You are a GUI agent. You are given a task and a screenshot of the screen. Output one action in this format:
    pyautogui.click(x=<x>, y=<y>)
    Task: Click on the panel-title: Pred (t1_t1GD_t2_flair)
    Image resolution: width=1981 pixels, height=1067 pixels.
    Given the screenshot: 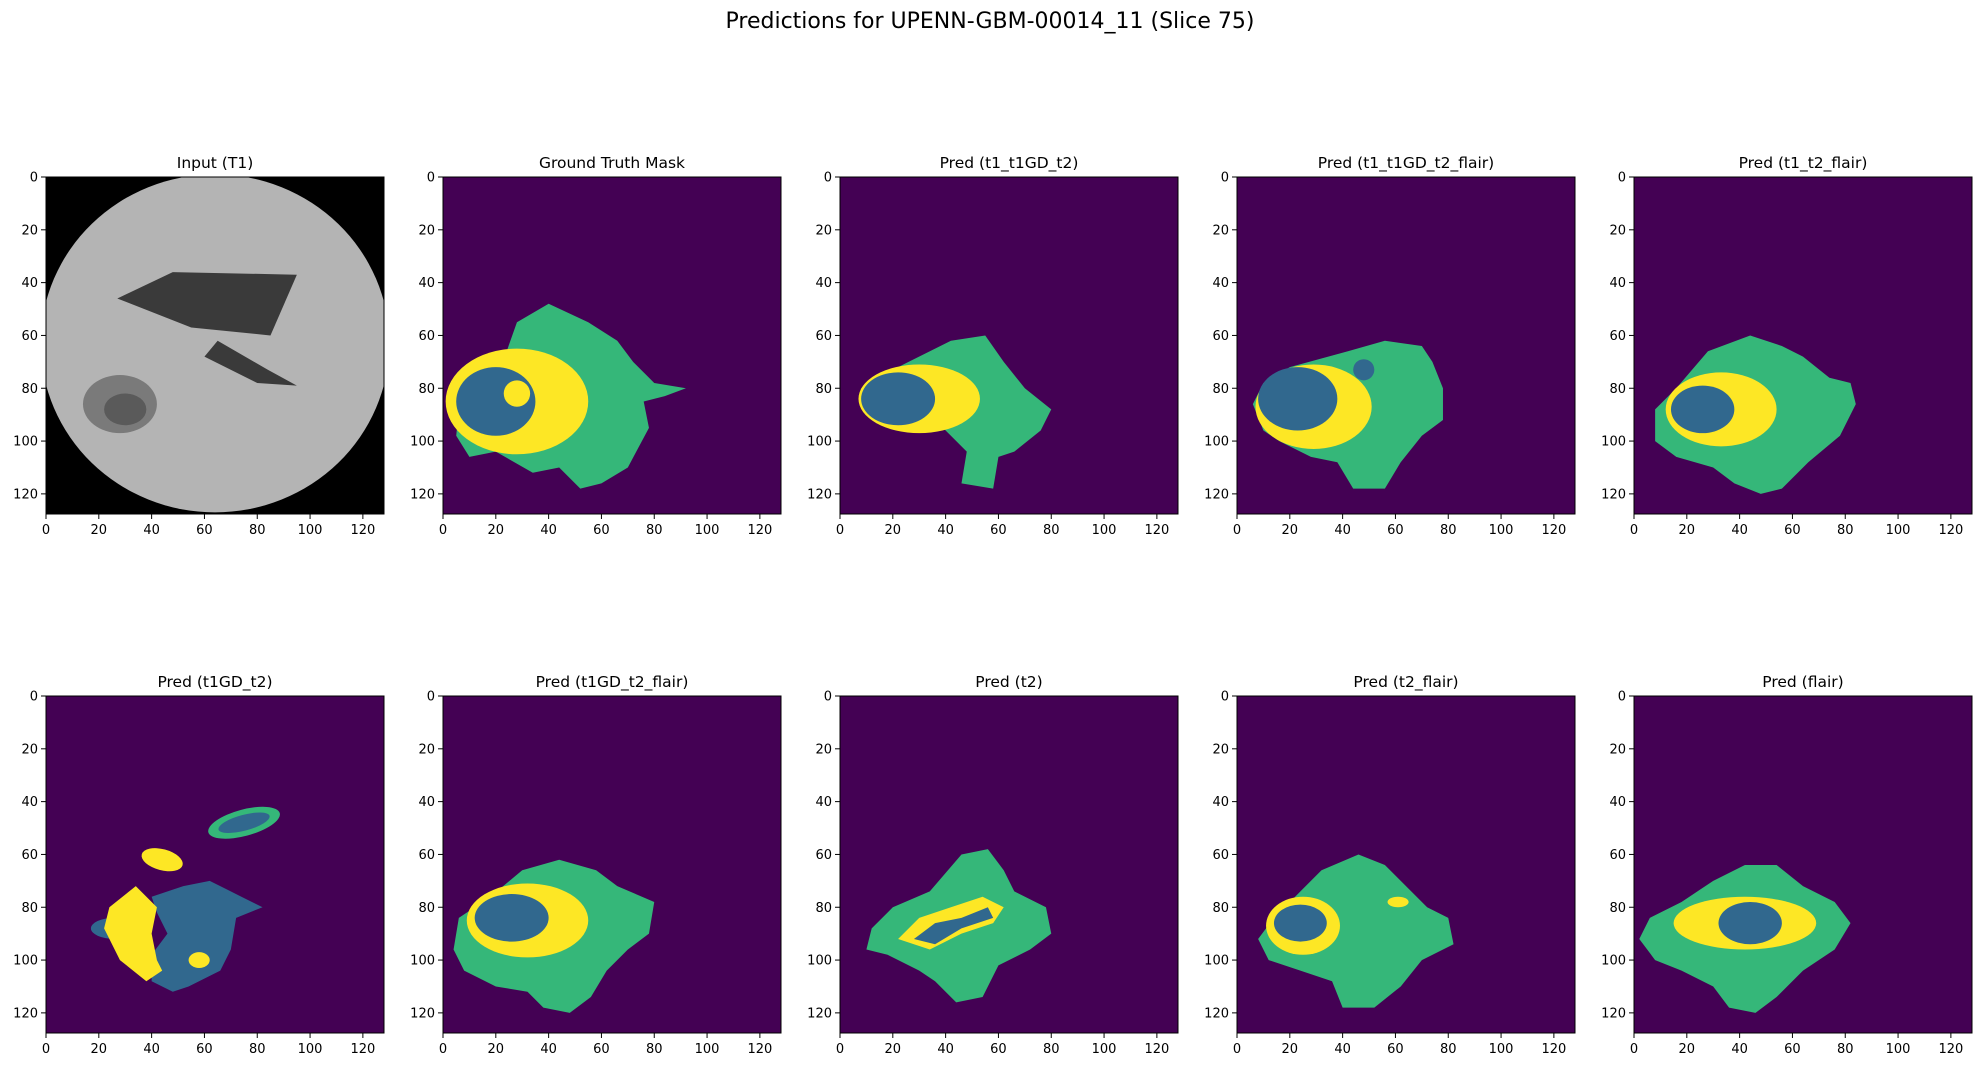 What is the action you would take?
    pyautogui.click(x=1406, y=163)
    